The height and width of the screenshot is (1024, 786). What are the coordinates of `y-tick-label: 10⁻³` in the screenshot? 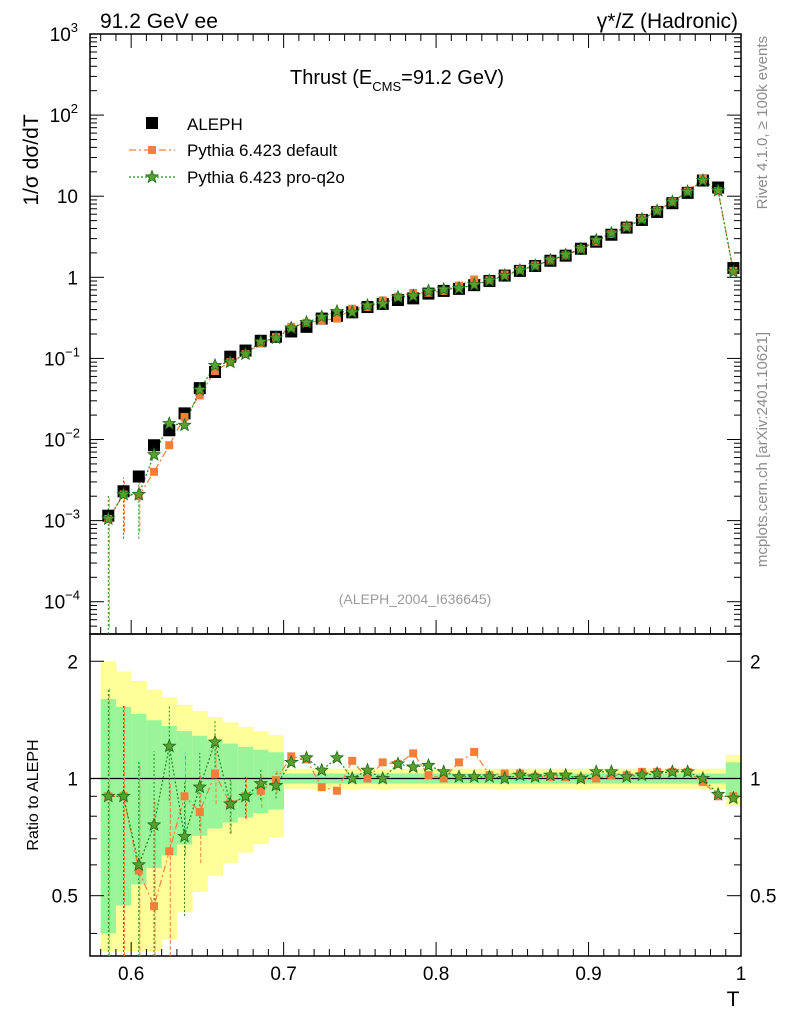 It's located at (62, 520).